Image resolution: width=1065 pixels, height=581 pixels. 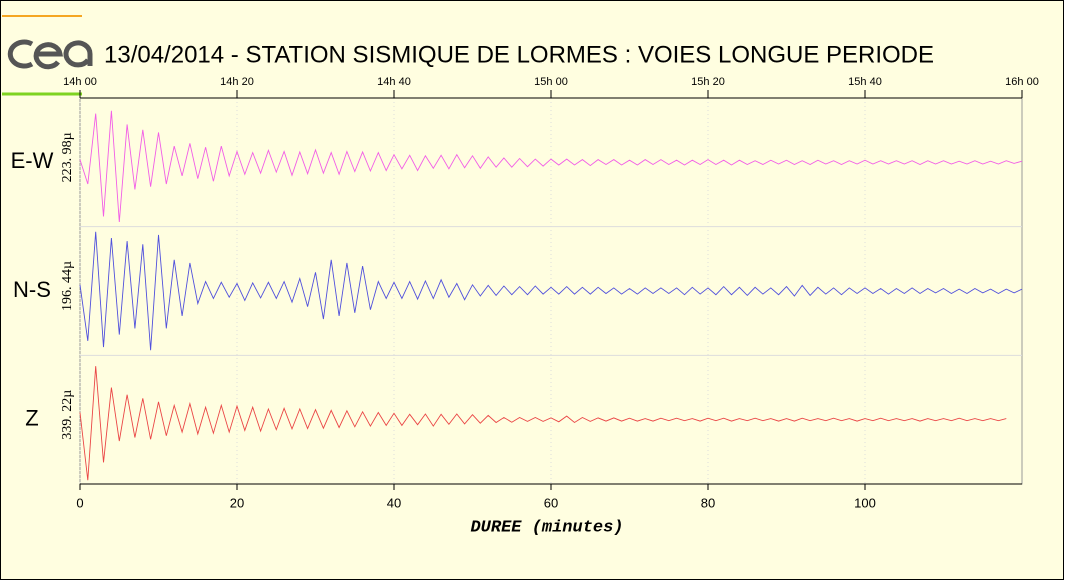 What do you see at coordinates (50, 54) in the screenshot?
I see `logo` at bounding box center [50, 54].